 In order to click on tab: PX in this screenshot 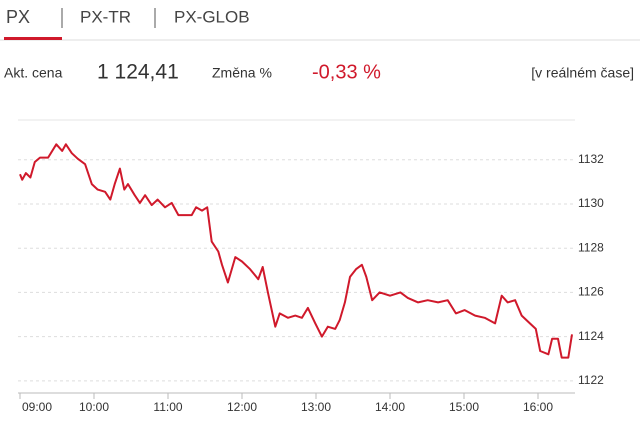, I will do `click(18, 17)`.